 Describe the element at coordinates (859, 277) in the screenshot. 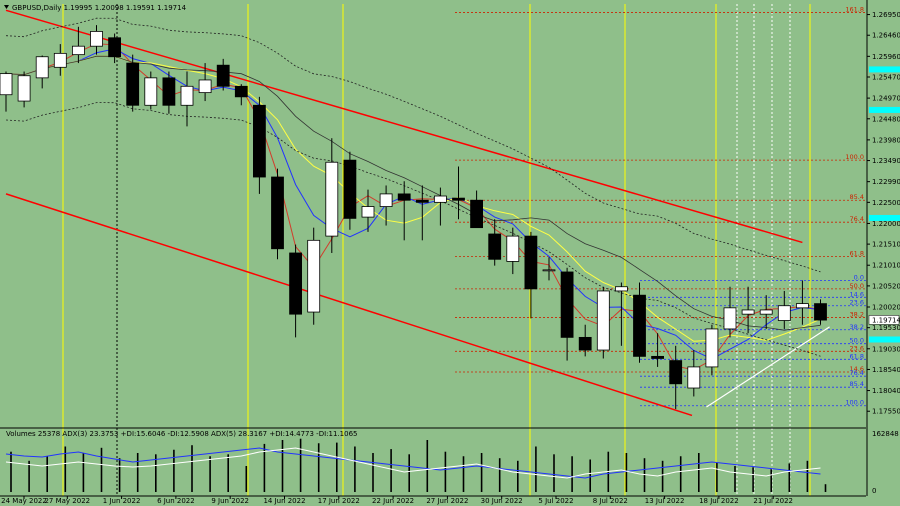

I see `fib-level-label: 0.0` at that location.